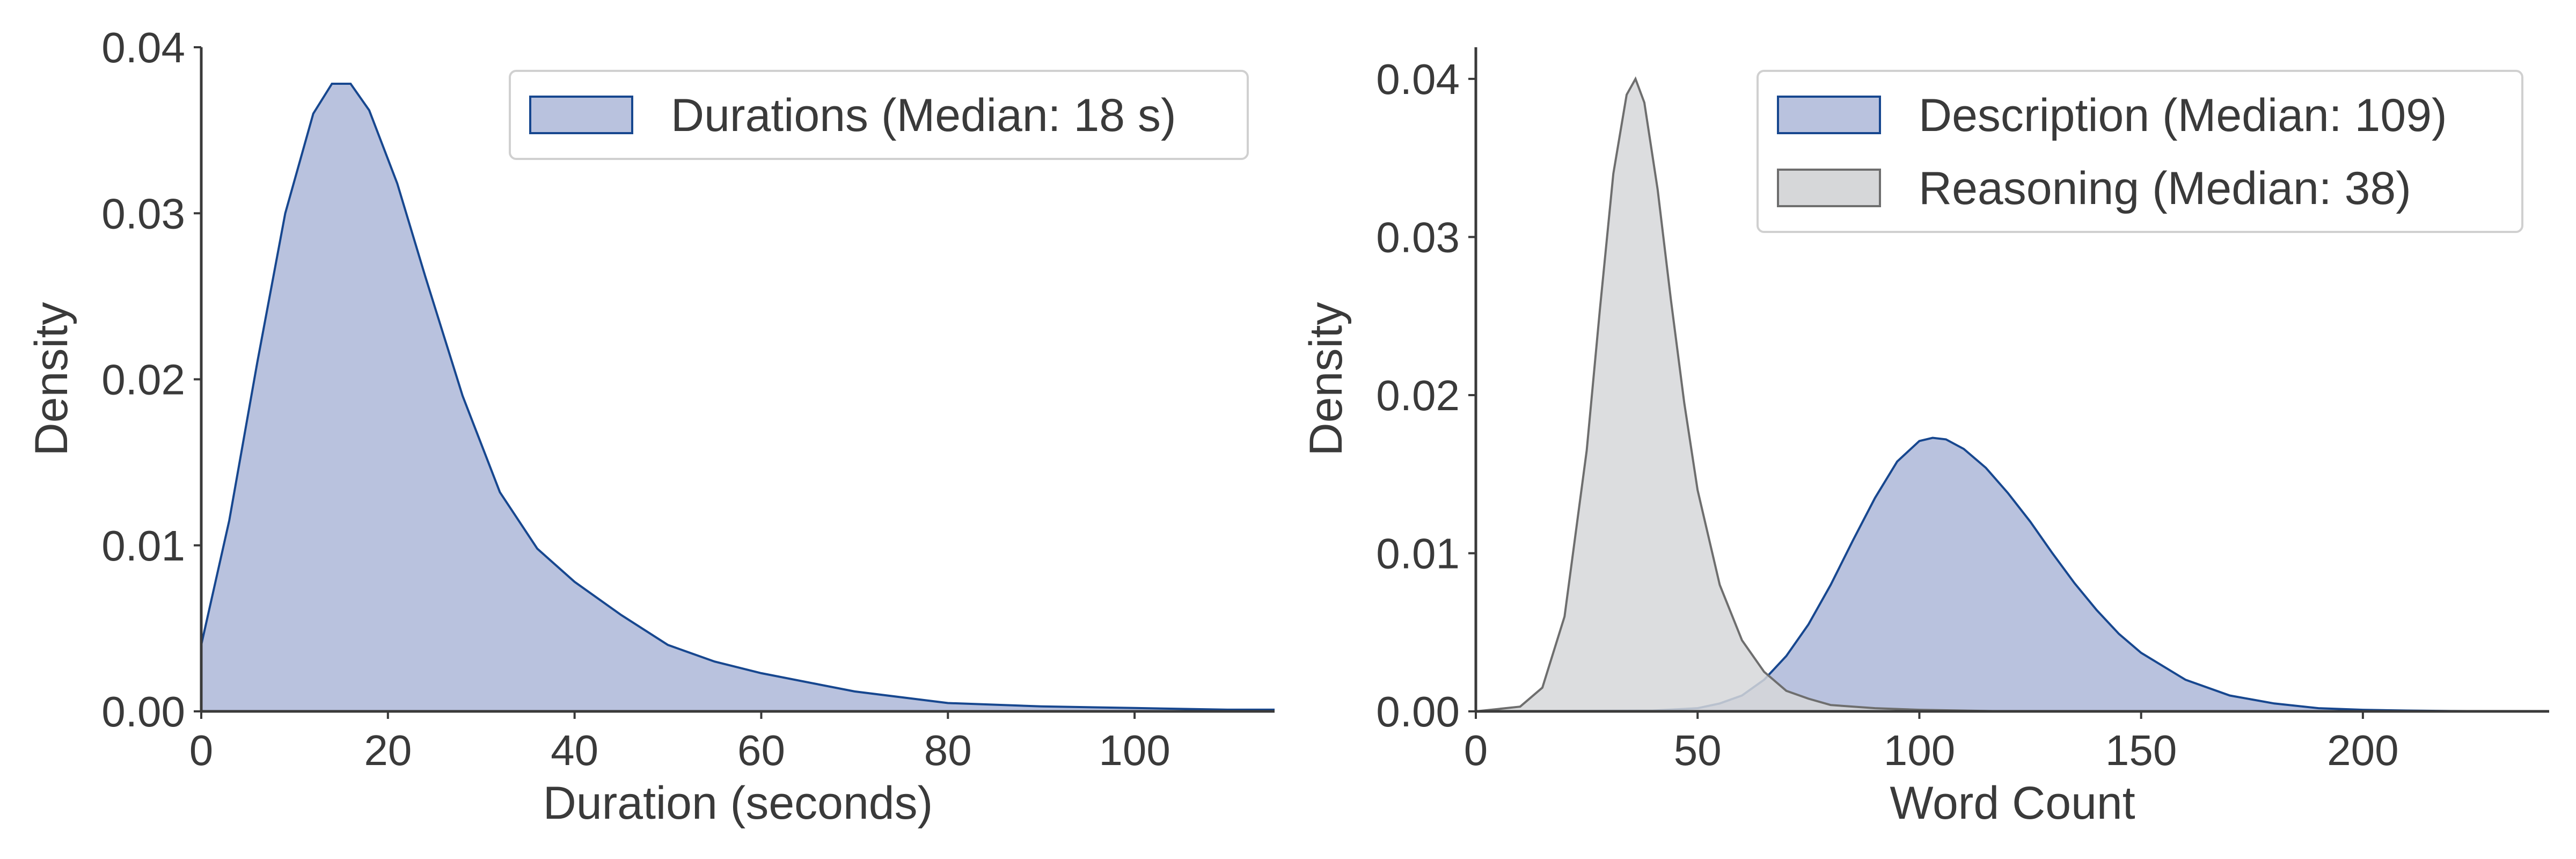 This screenshot has width=2576, height=859. Describe the element at coordinates (581, 115) in the screenshot. I see `left-legend-swatch` at that location.